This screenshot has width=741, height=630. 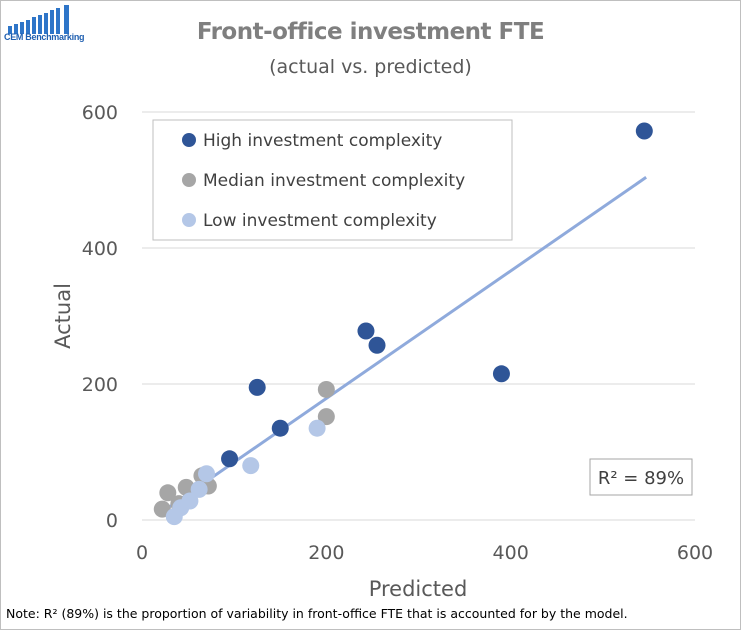 What do you see at coordinates (326, 553) in the screenshot?
I see `x-tick-label: 200` at bounding box center [326, 553].